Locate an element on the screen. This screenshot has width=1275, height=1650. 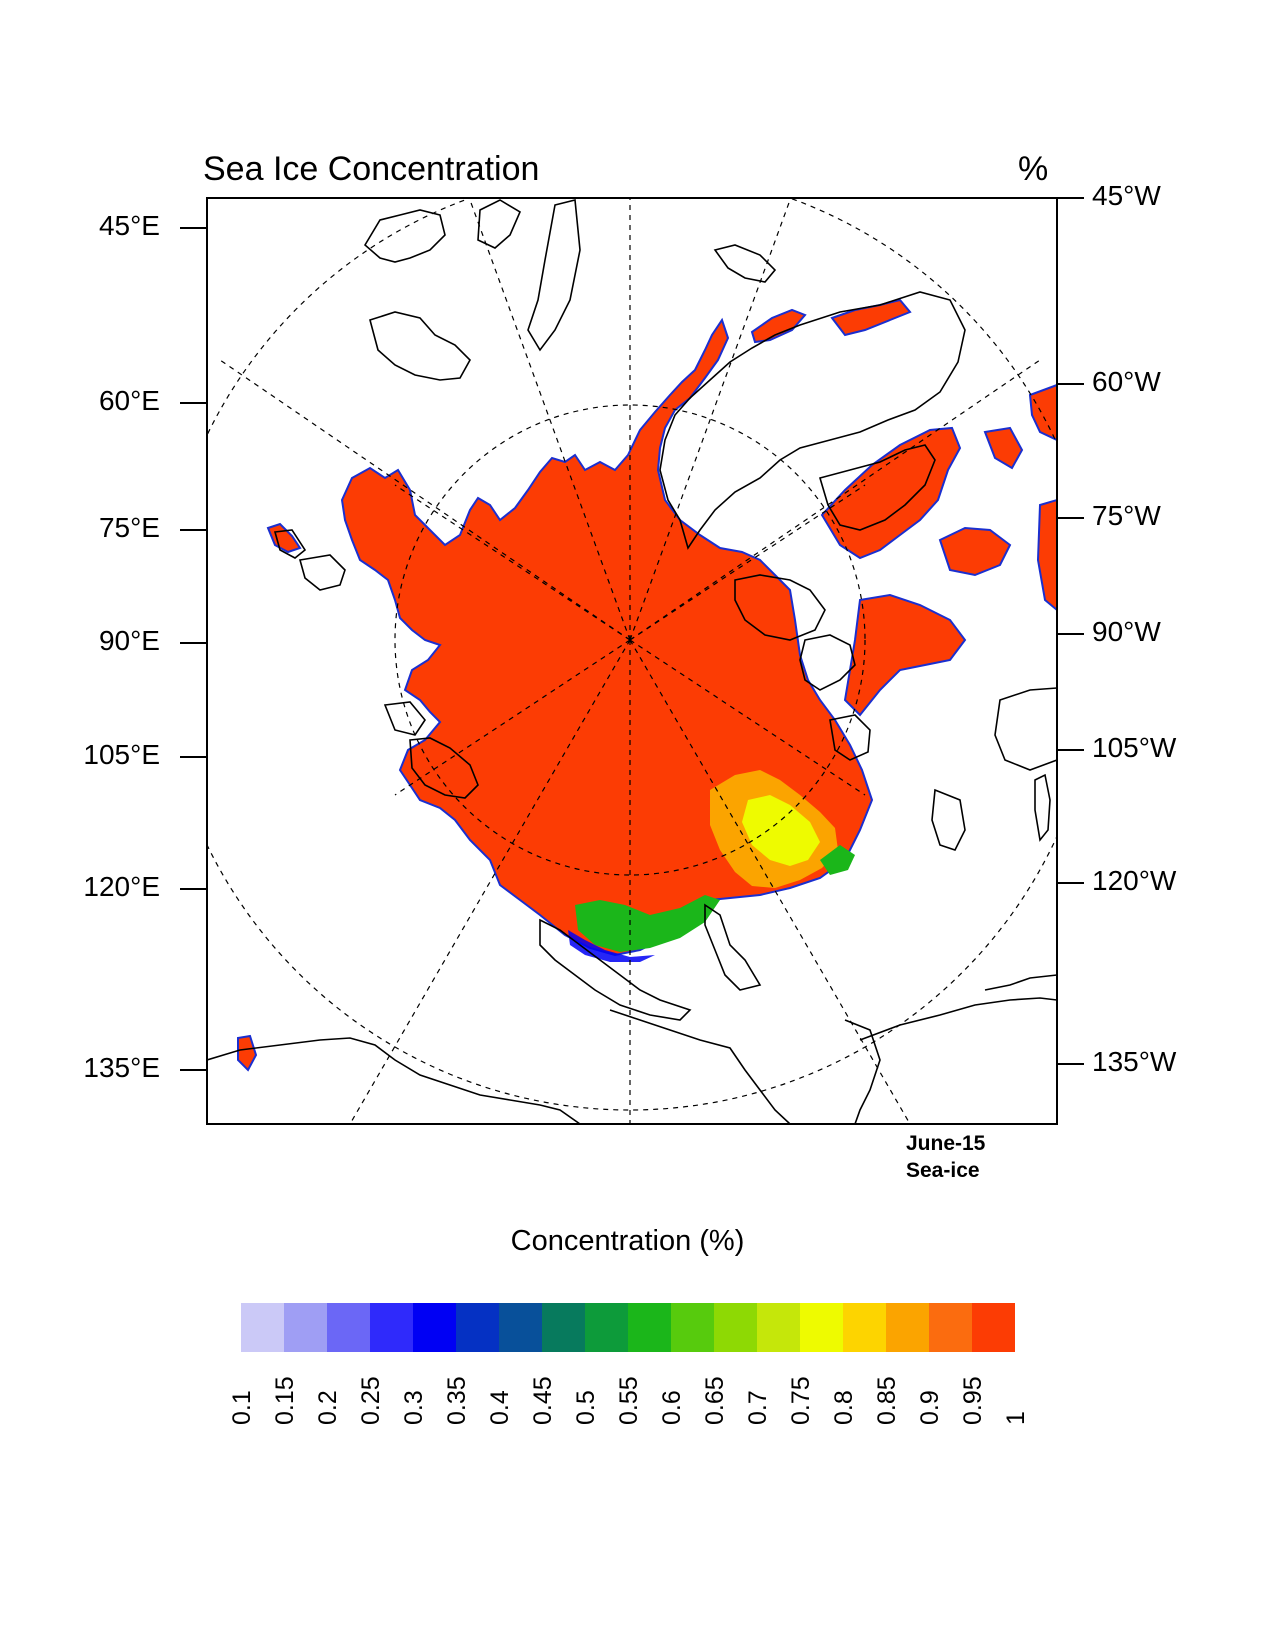
ice-east-edge is located at coordinates (1046, 555).